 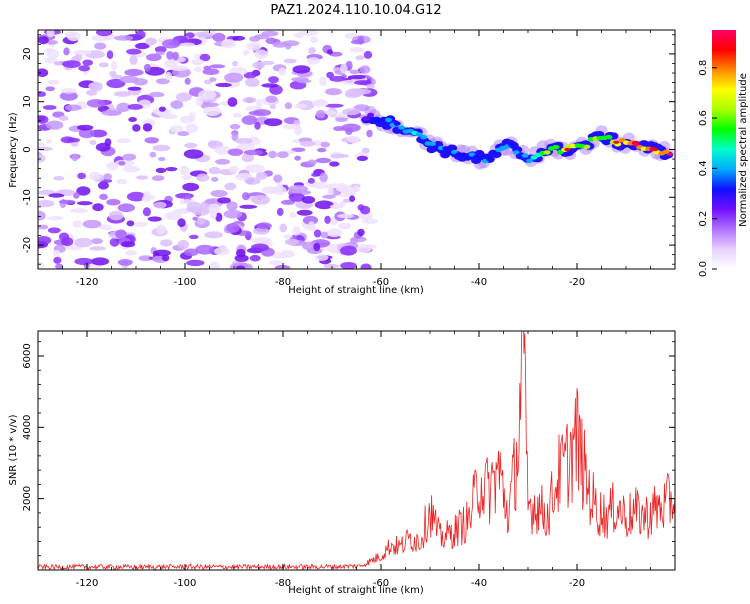 What do you see at coordinates (27, 149) in the screenshot?
I see `y-tick-label: 0` at bounding box center [27, 149].